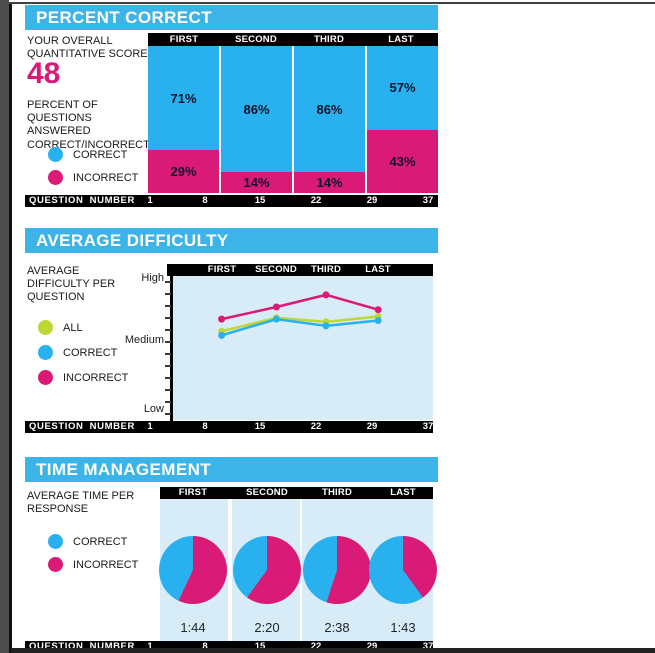 The height and width of the screenshot is (653, 655). Describe the element at coordinates (333, 650) in the screenshot. I see `page-edge-bottom` at that location.